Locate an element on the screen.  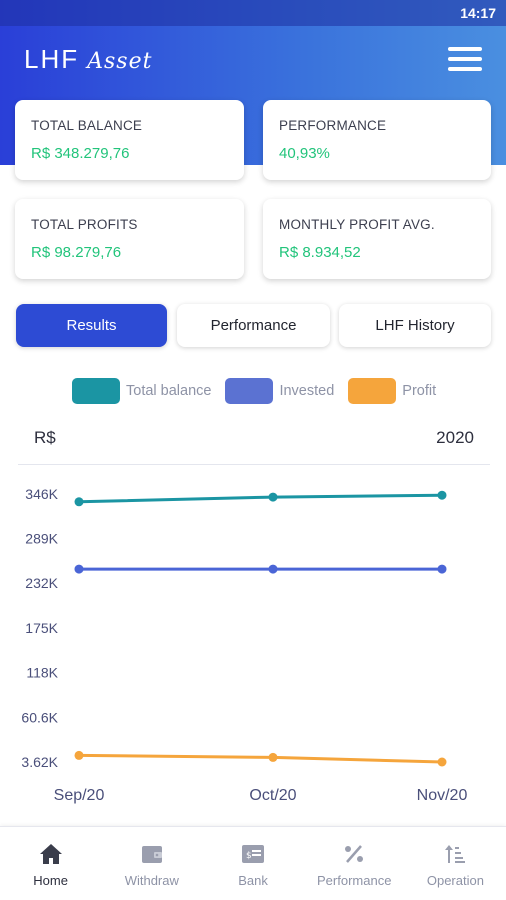
logo-script-text: Asset is located at coordinates (120, 61).